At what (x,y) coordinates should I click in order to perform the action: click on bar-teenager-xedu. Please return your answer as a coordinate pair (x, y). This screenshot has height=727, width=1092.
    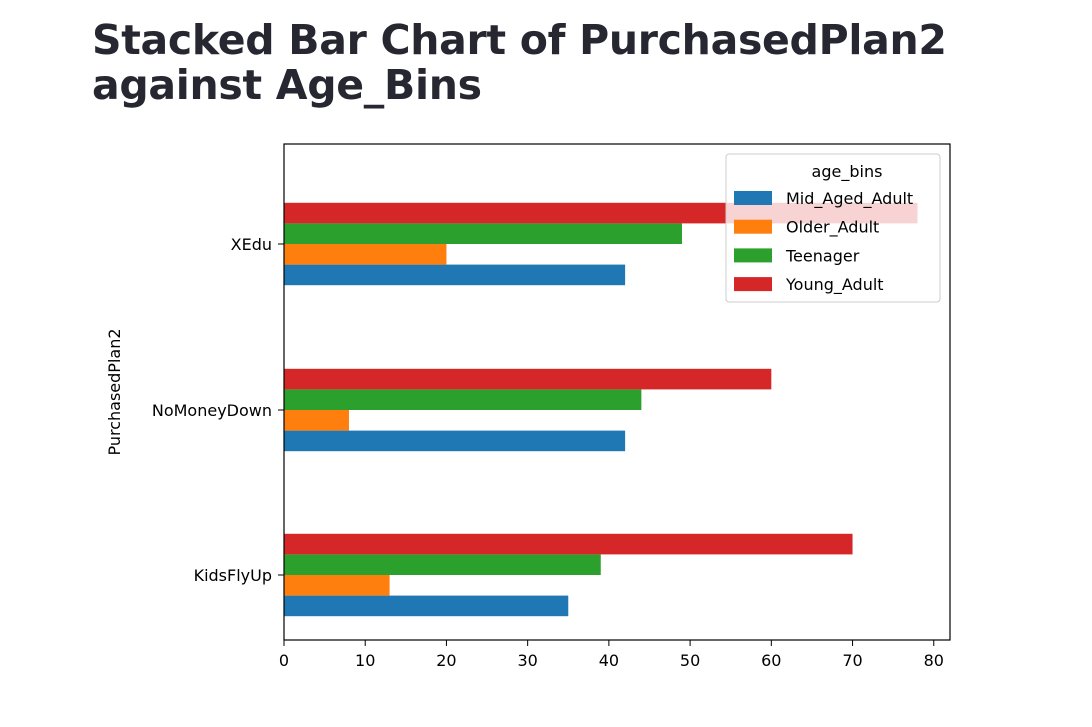
    Looking at the image, I should click on (483, 233).